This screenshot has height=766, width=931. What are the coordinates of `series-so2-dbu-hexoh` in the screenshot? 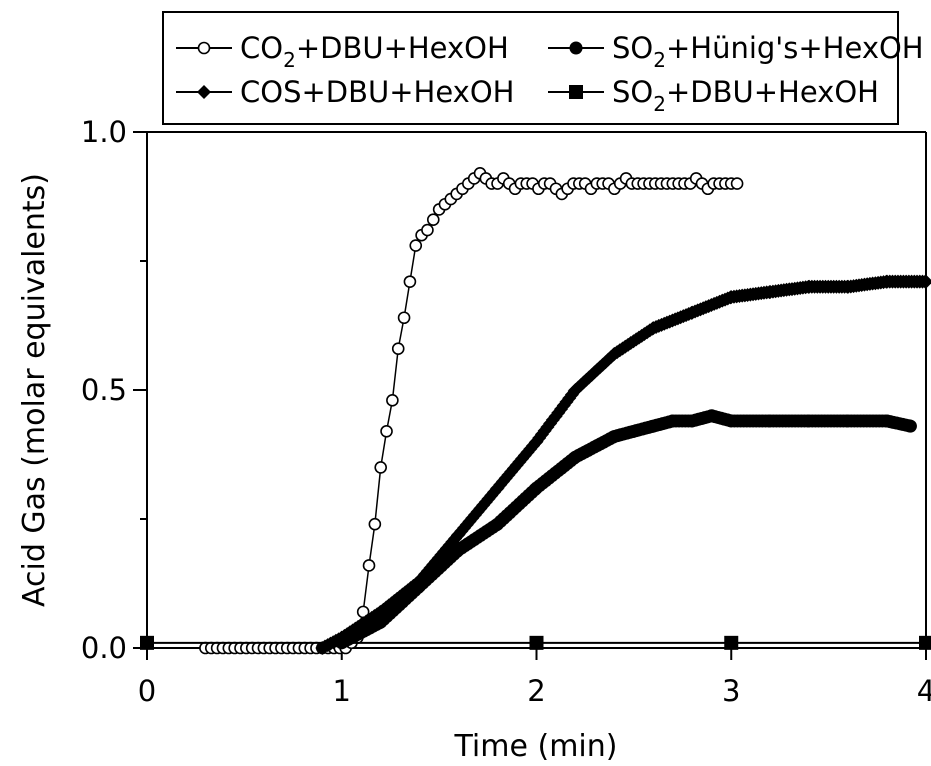 It's located at (535, 642).